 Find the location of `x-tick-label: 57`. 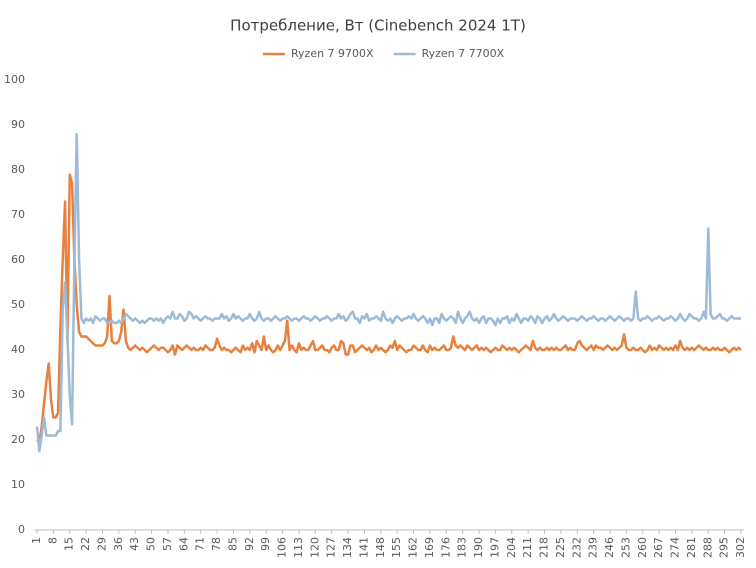

x-tick-label: 57 is located at coordinates (167, 544).